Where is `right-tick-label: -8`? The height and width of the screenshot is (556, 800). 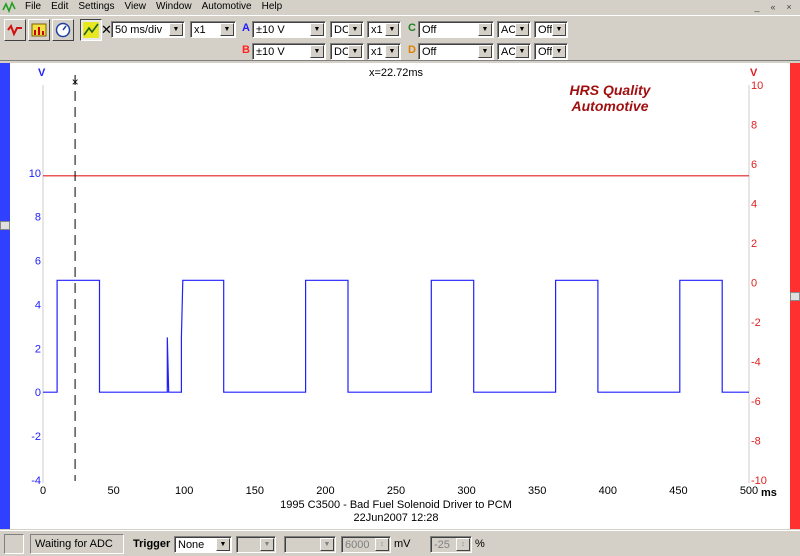 right-tick-label: -8 is located at coordinates (756, 442).